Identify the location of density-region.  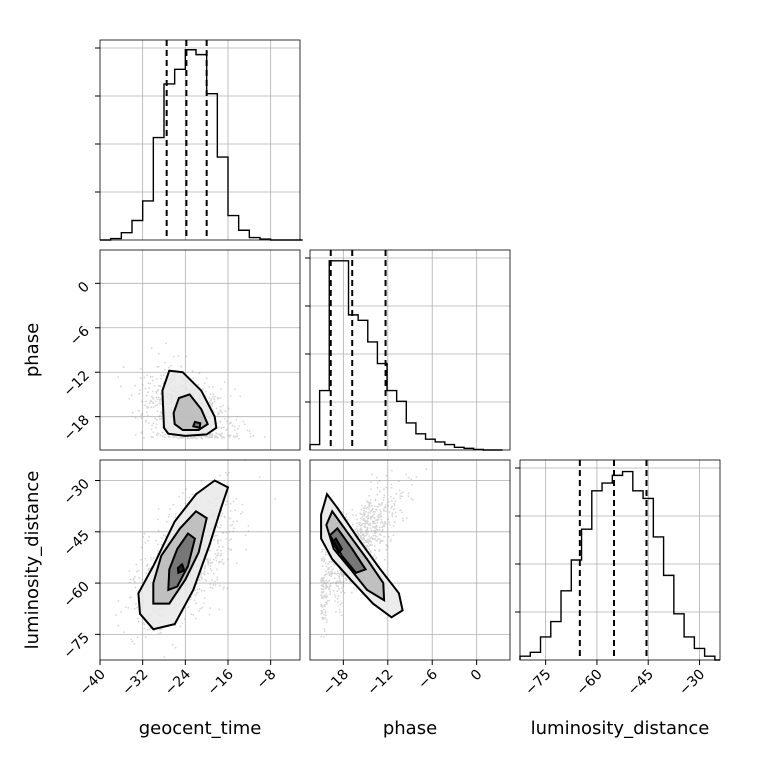
(348, 550).